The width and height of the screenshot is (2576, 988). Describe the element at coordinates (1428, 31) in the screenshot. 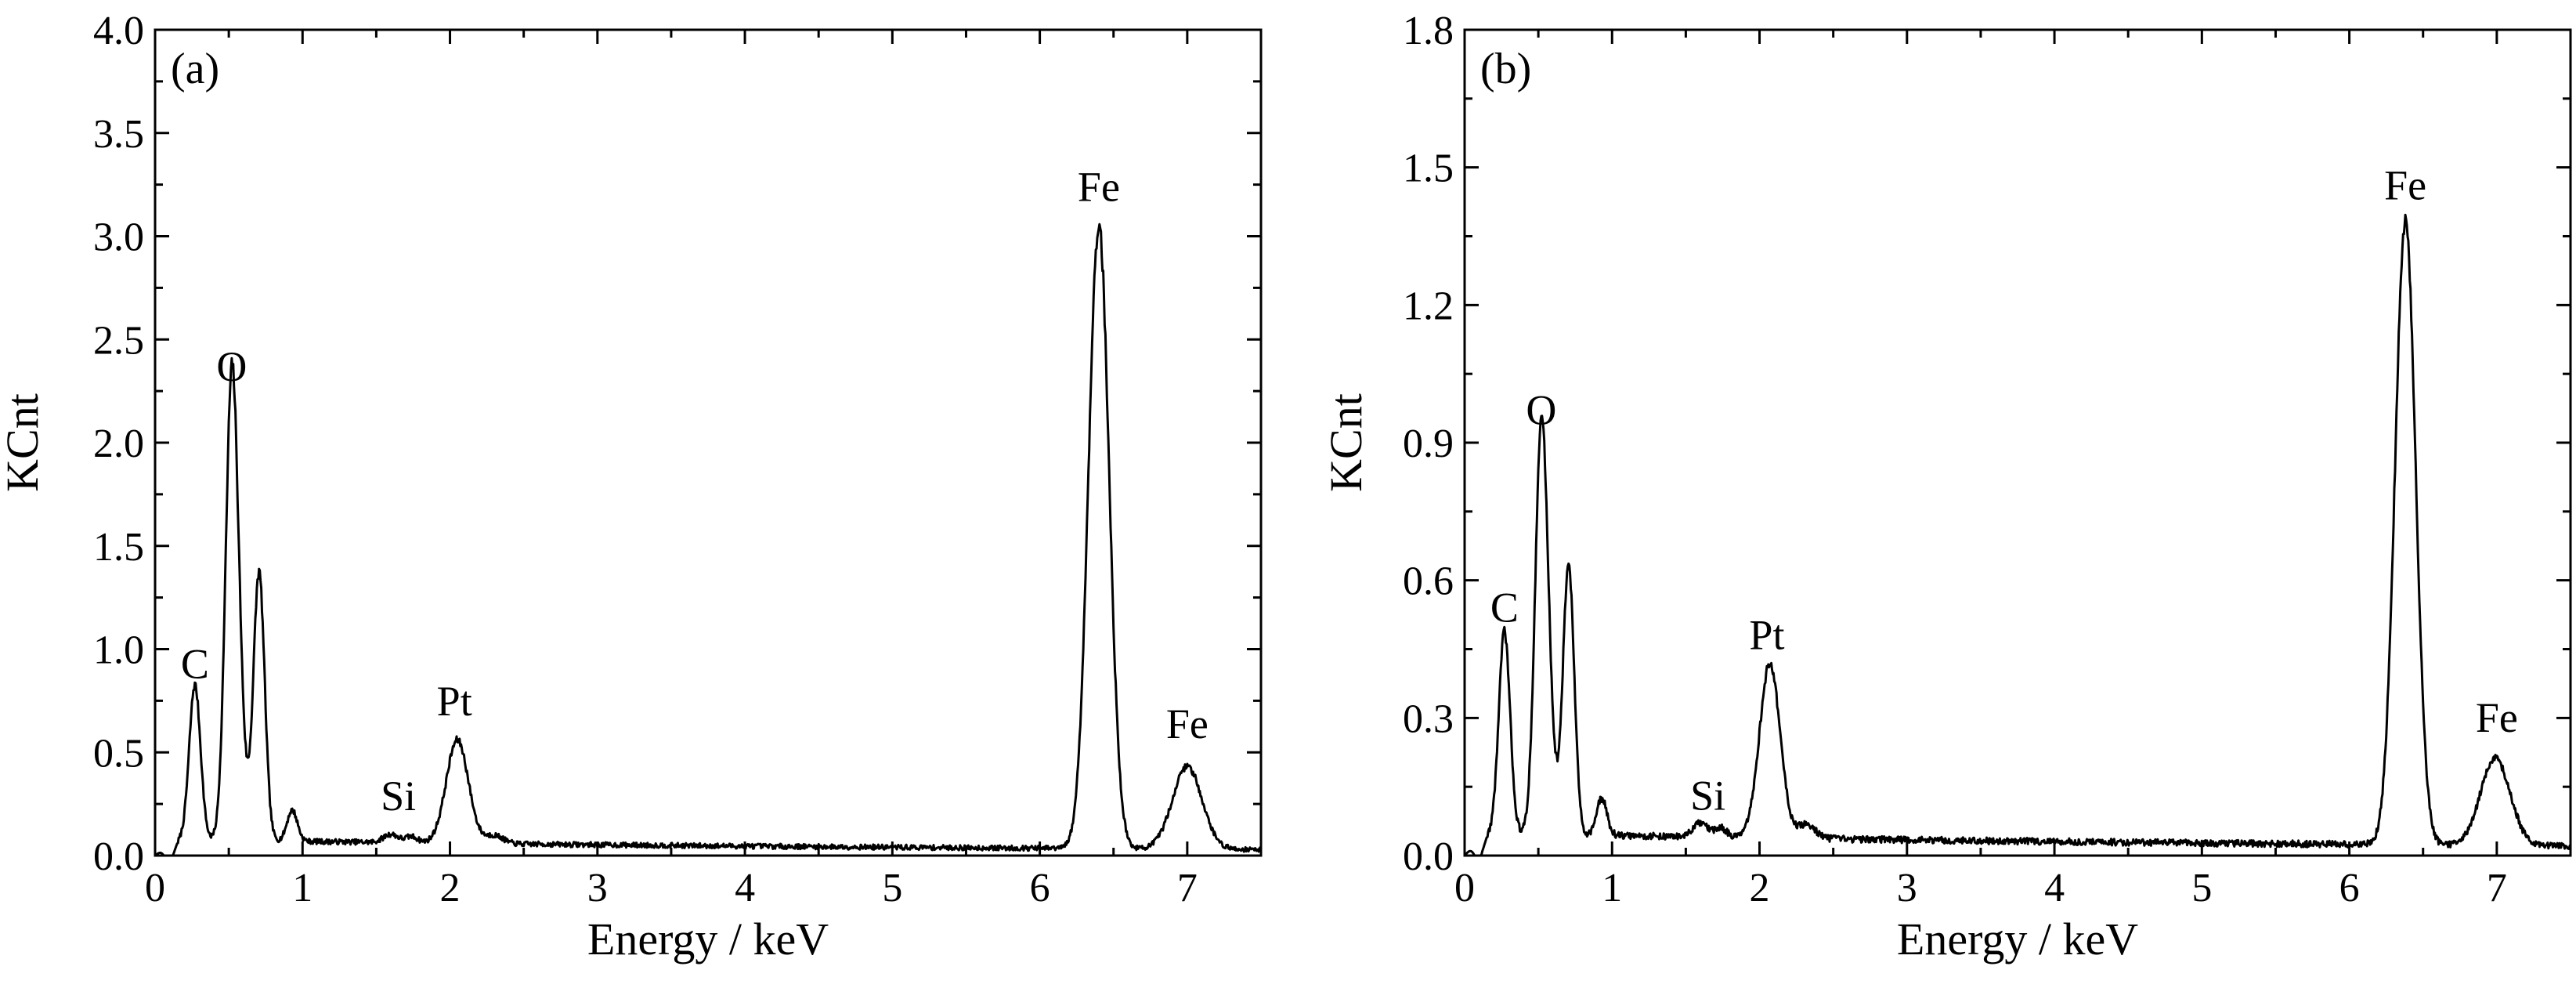

I see `y-tick-label: 1.8` at that location.